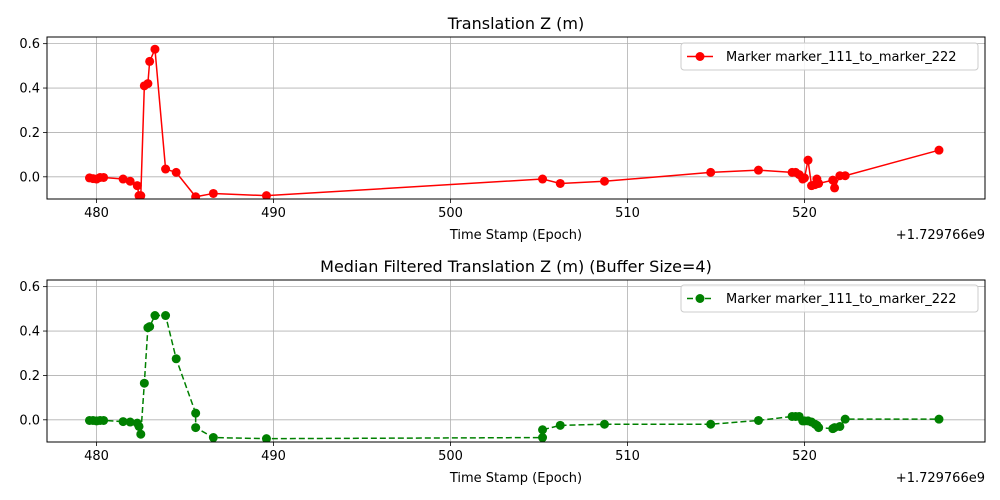 This screenshot has height=500, width=1000. What do you see at coordinates (515, 23) in the screenshot?
I see `chart-title: Translation Z (m)` at bounding box center [515, 23].